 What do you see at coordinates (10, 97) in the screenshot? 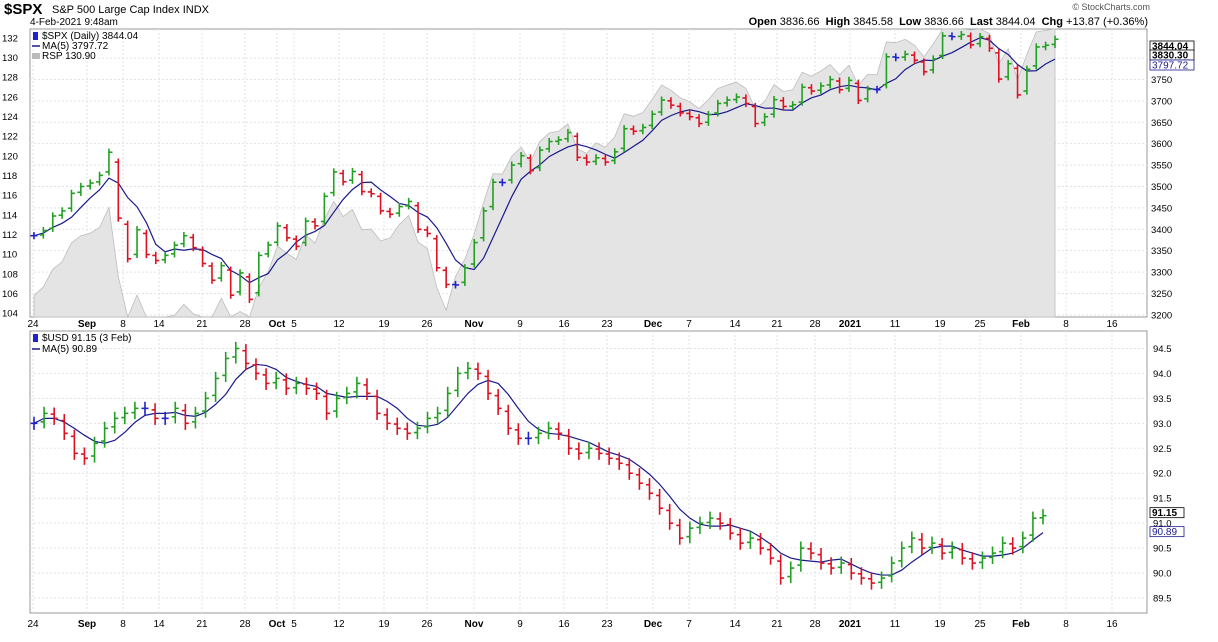
I see `top-left-axis-tick: 126` at bounding box center [10, 97].